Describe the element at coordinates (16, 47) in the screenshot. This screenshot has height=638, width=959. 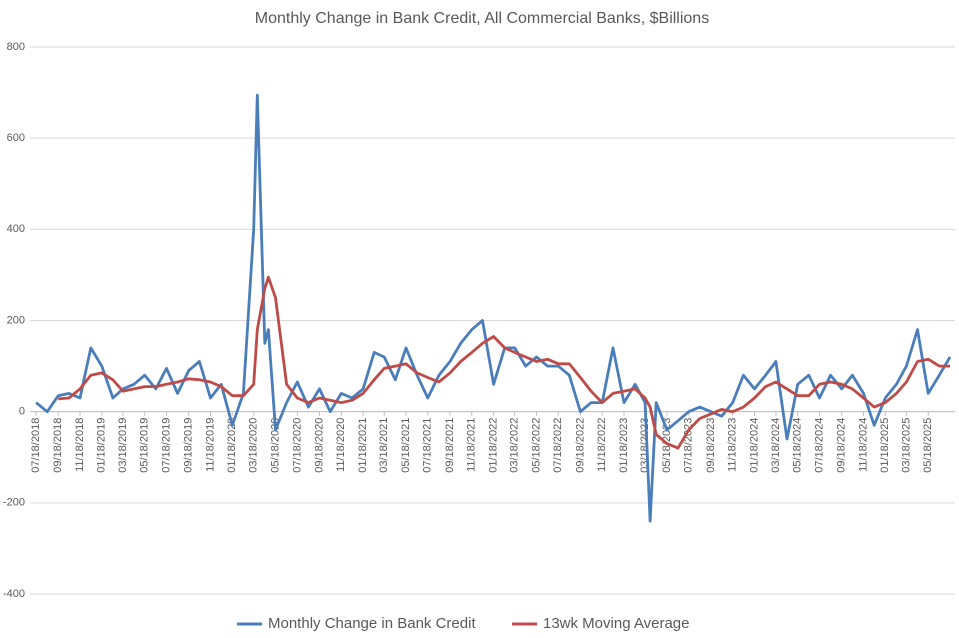
I see `y-tick-label: 800` at that location.